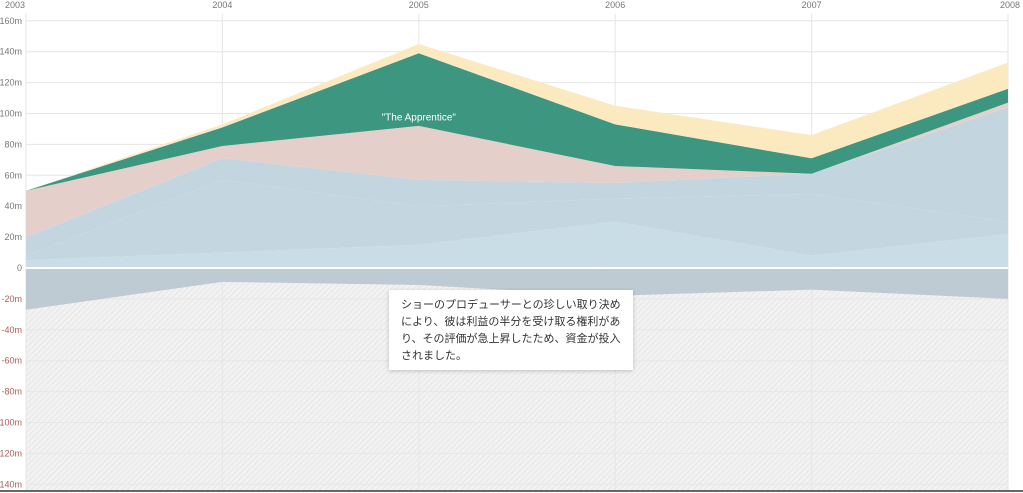 The image size is (1023, 493). I want to click on y-tick-label: 160m, so click(11, 21).